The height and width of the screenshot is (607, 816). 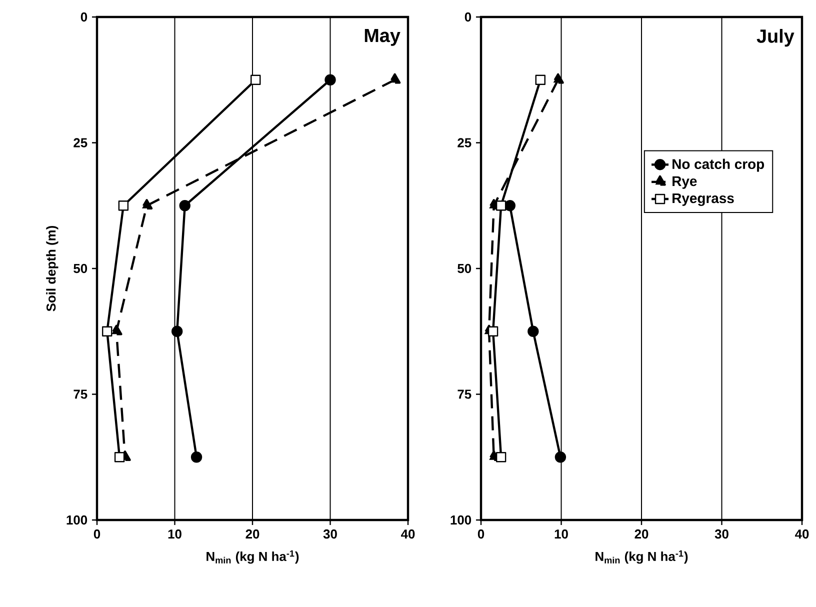 I want to click on text: May, so click(x=382, y=37).